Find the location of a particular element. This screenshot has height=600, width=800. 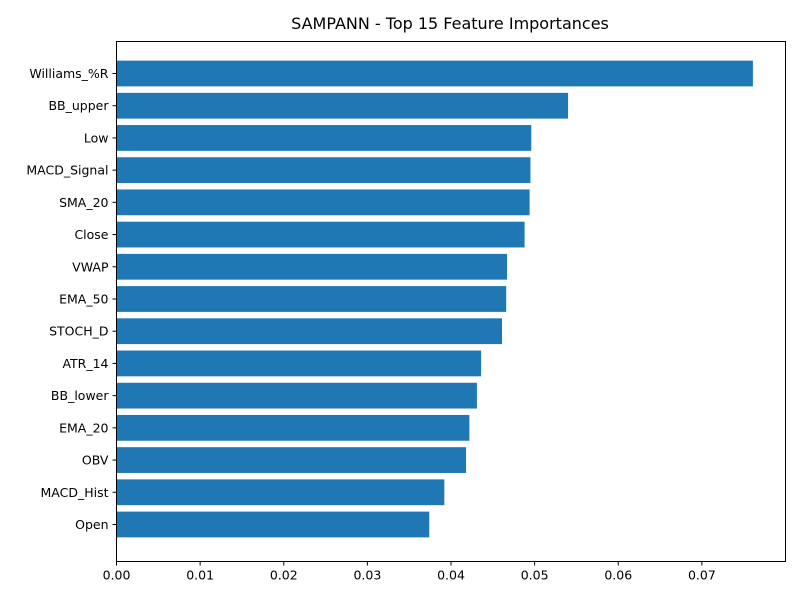

y-tick-label: Williams_%R is located at coordinates (68, 73).